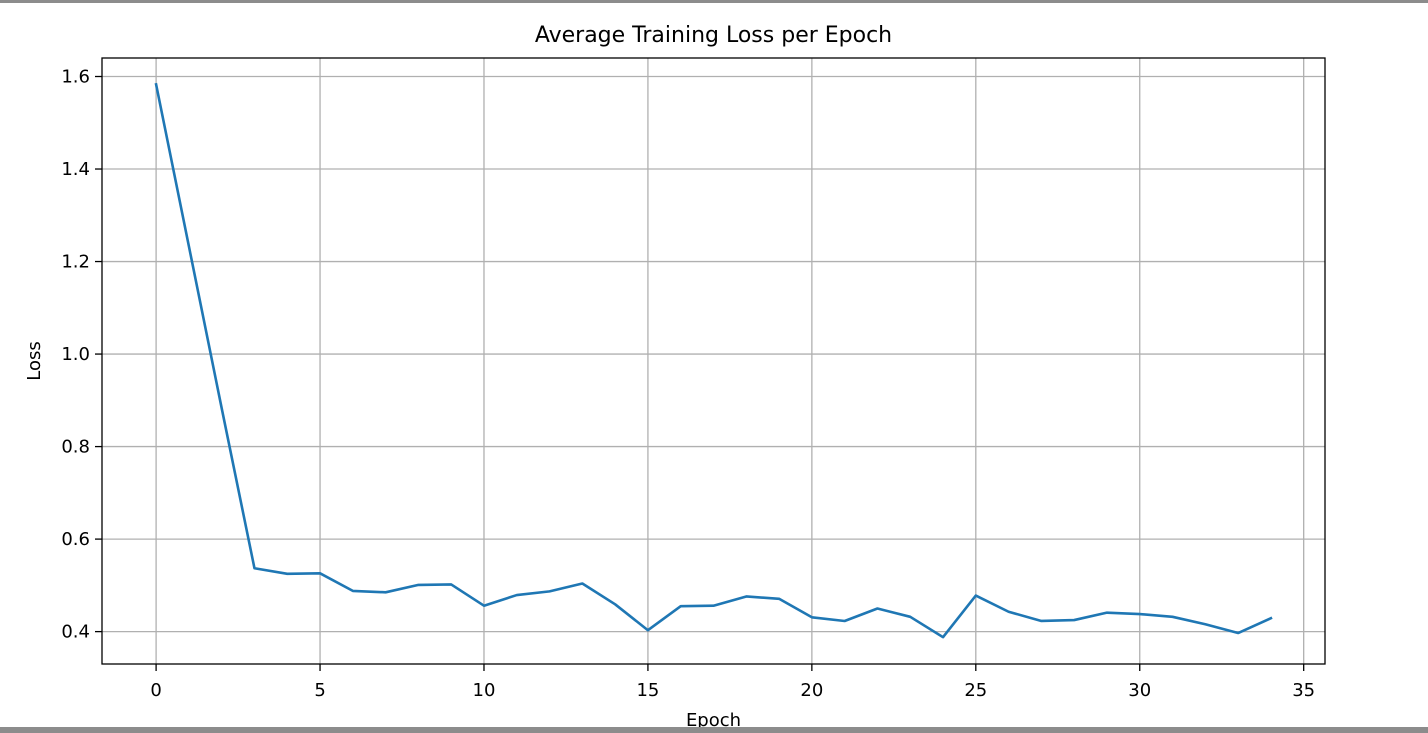 The width and height of the screenshot is (1428, 733). Describe the element at coordinates (75, 632) in the screenshot. I see `y-tick-label: 0.4` at that location.